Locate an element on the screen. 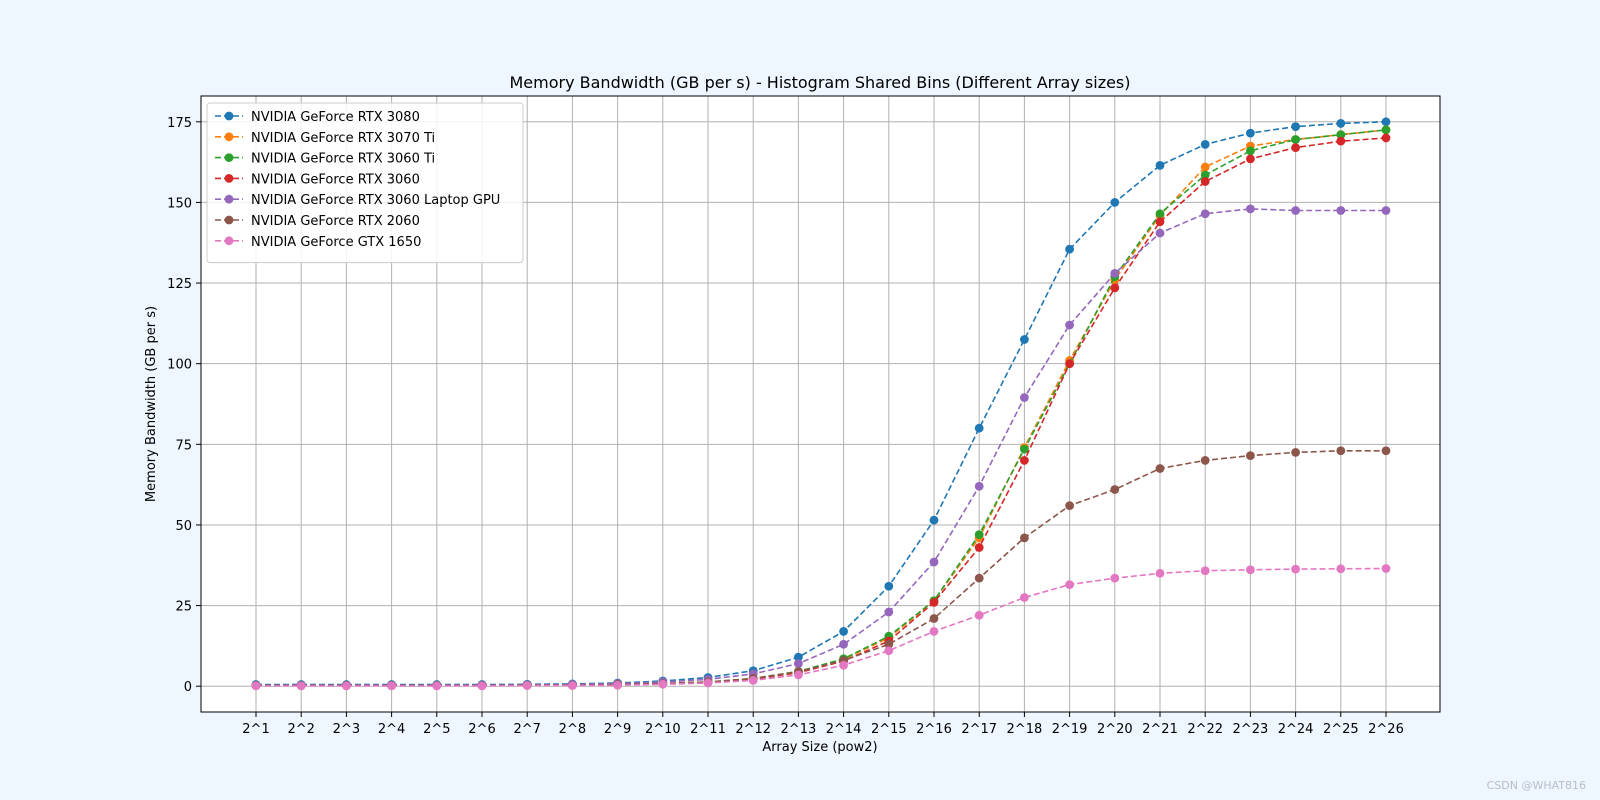  x-tick-label: 2^7 is located at coordinates (526, 729).